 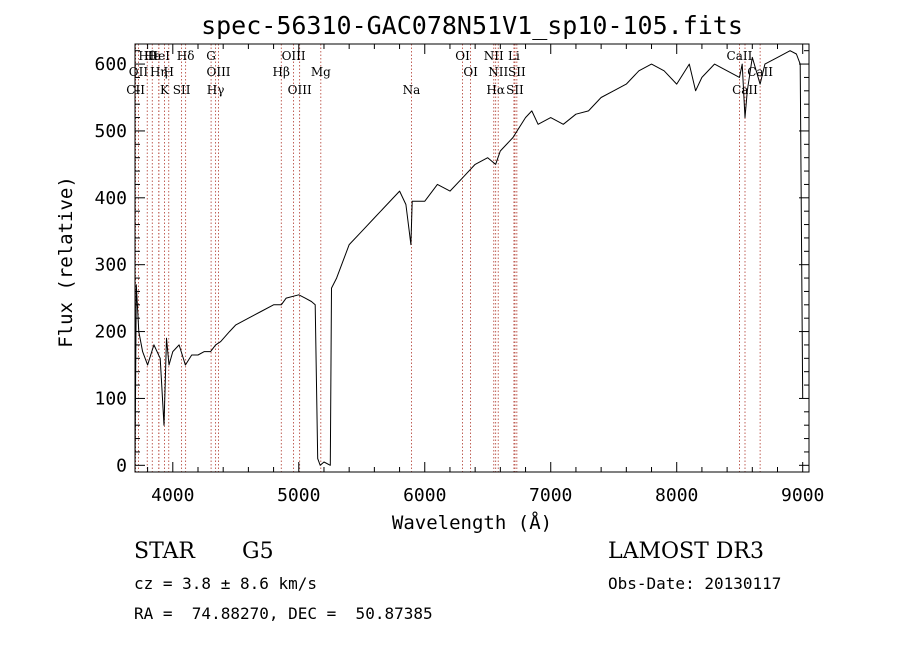 What do you see at coordinates (472, 25) in the screenshot?
I see `chart-title: spec-56310-GAC078N51V1_sp10-105.fits` at bounding box center [472, 25].